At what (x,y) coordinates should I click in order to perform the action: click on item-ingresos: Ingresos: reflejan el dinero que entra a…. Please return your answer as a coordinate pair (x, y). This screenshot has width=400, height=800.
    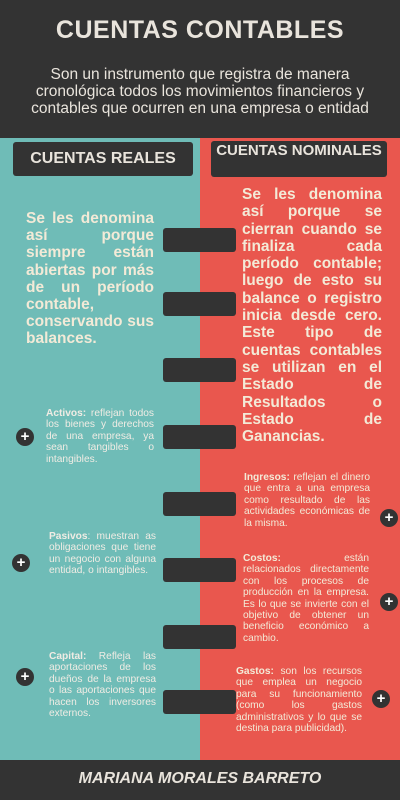
    Looking at the image, I should click on (307, 500).